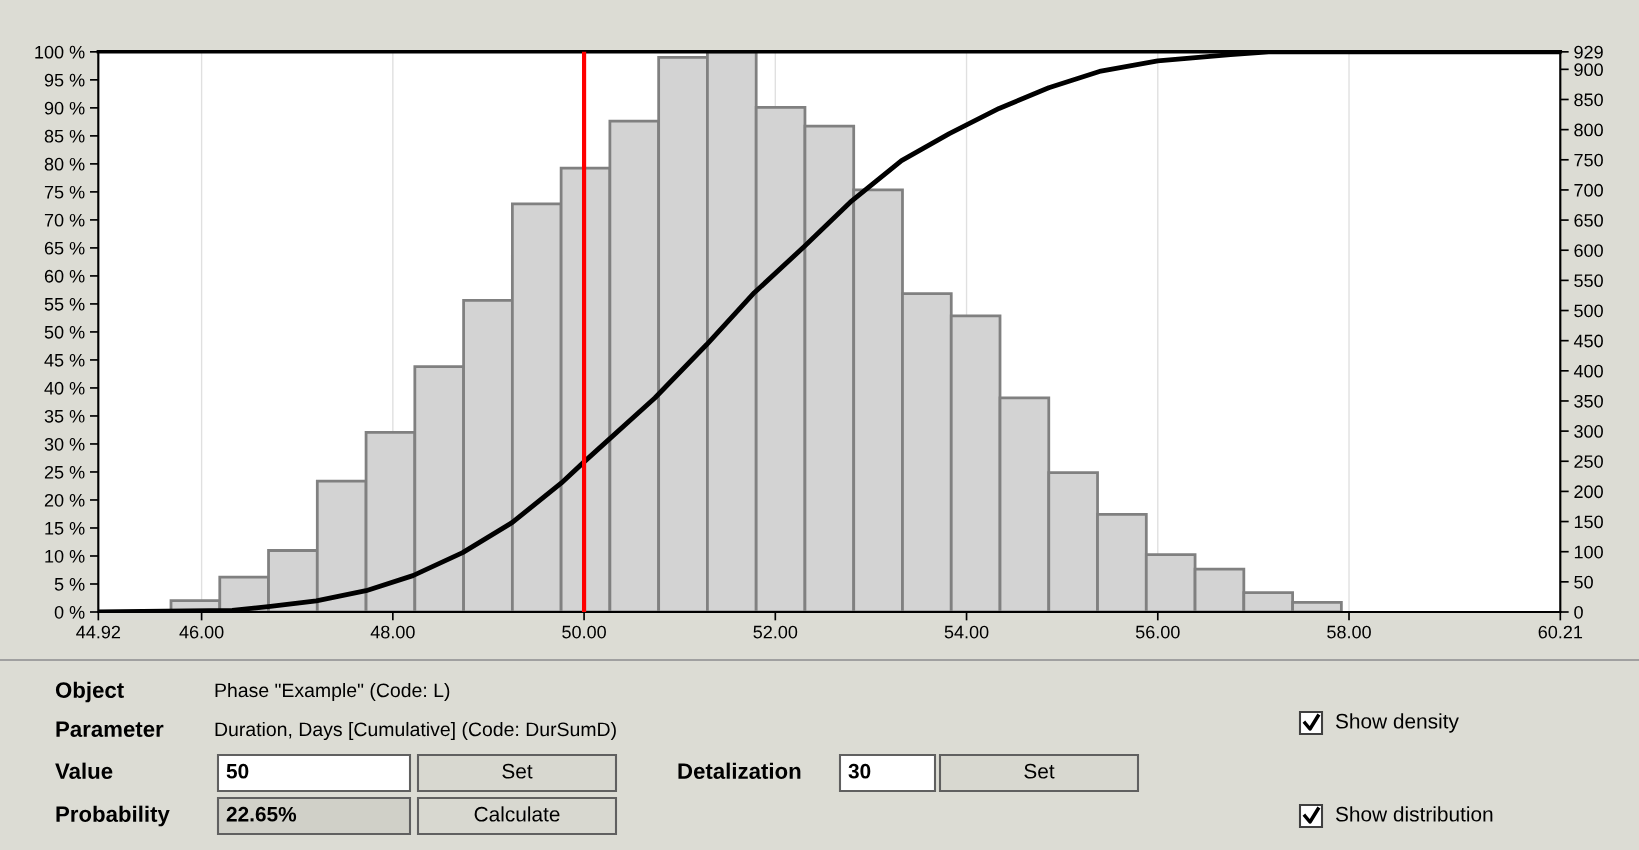 Image resolution: width=1639 pixels, height=850 pixels. Describe the element at coordinates (392, 632) in the screenshot. I see `x-tick-label: 48.00` at that location.